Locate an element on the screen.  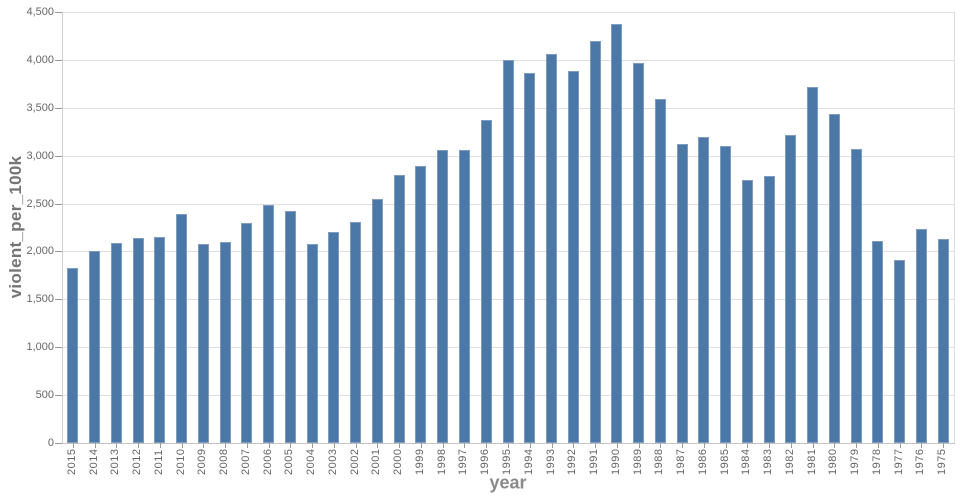
y-tick-label: 1,500 is located at coordinates (40, 299).